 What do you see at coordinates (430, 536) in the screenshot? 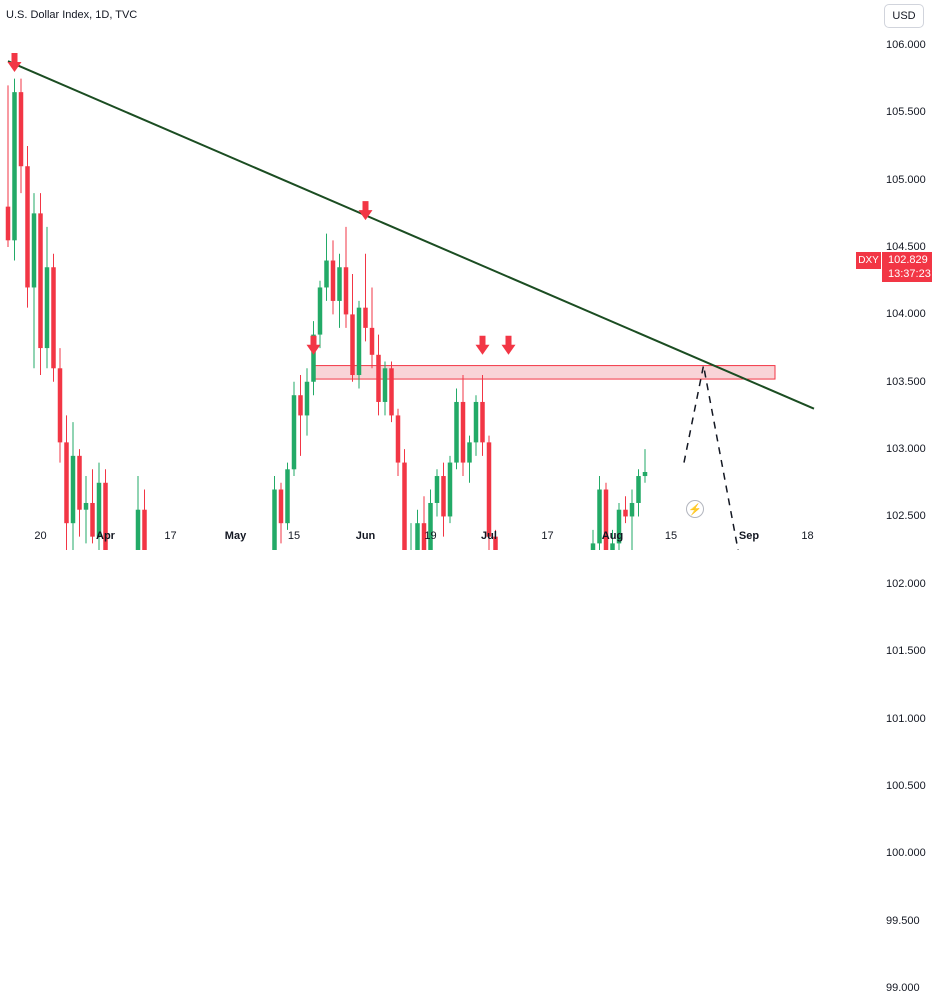
I see `time-tick-label: 19` at bounding box center [430, 536].